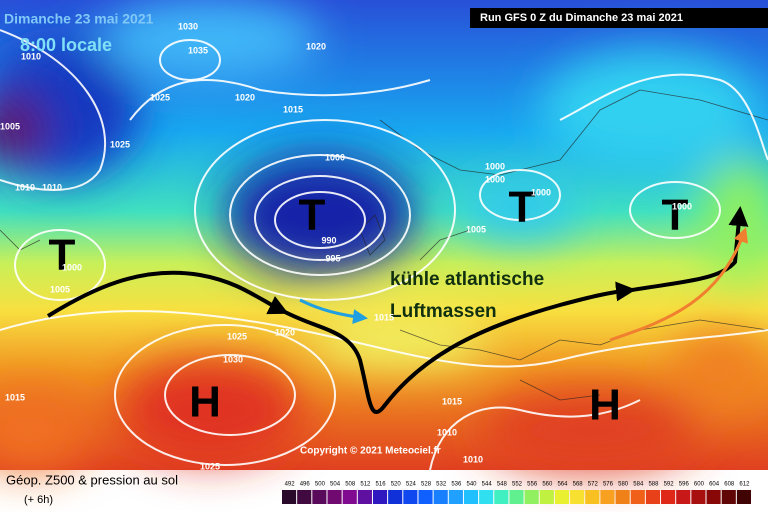 Image resolution: width=768 pixels, height=512 pixels. Describe the element at coordinates (350, 485) in the screenshot. I see `scale-label: 508` at that location.